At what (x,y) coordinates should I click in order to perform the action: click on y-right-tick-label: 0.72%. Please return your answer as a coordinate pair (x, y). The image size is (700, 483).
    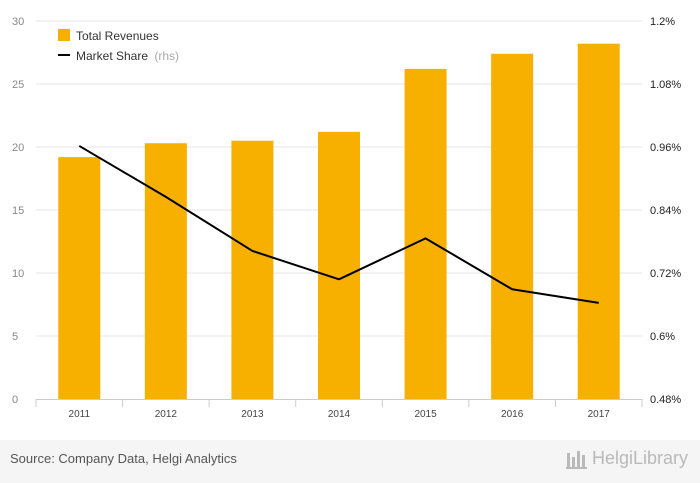
    Looking at the image, I should click on (665, 274).